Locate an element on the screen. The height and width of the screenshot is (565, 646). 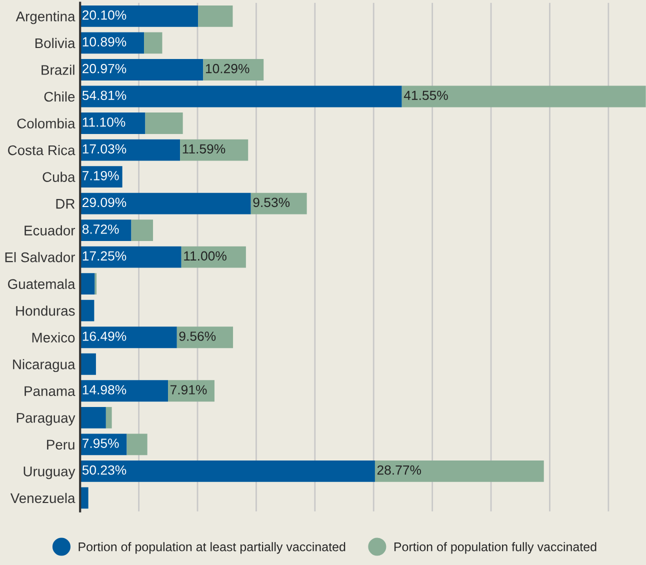
y-tick-label: Peru is located at coordinates (60, 445).